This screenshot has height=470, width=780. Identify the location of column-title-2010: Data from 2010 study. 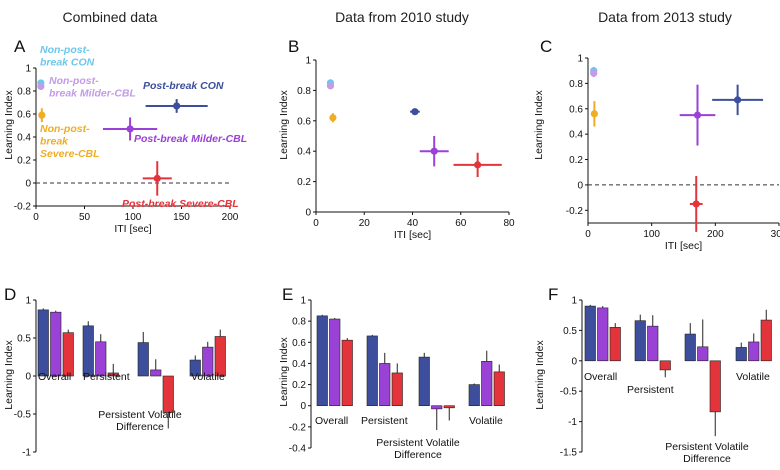
(402, 17).